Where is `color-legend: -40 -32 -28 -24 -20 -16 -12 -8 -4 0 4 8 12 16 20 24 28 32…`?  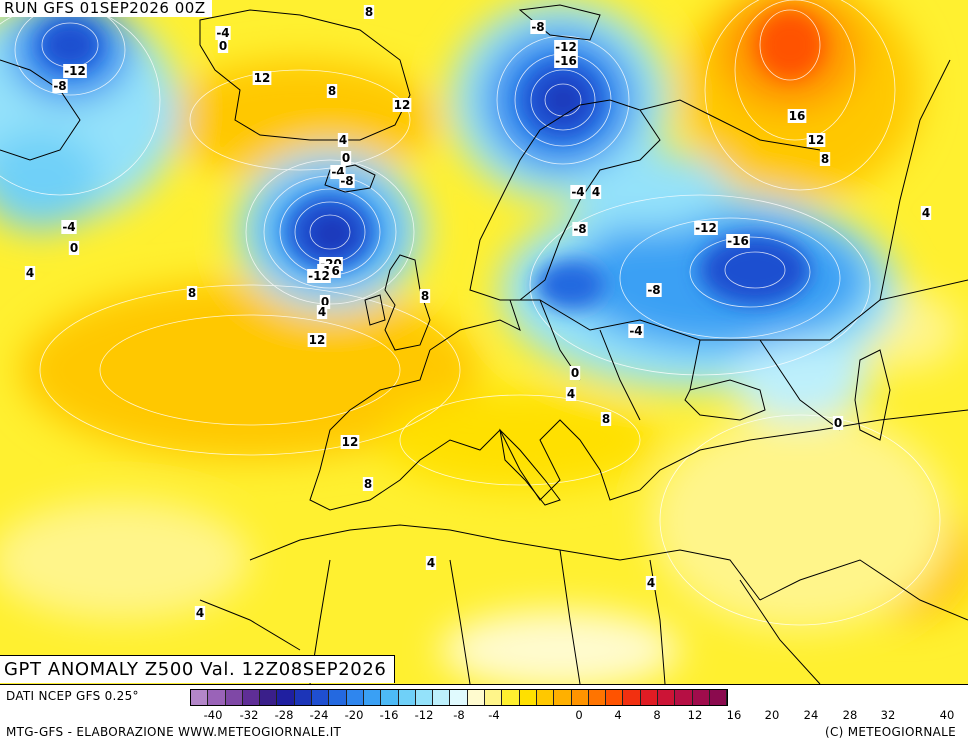 color-legend: -40 -32 -28 -24 -20 -16 -12 -8 -4 0 4 8 12 16 20 24 28 32… is located at coordinates (578, 705).